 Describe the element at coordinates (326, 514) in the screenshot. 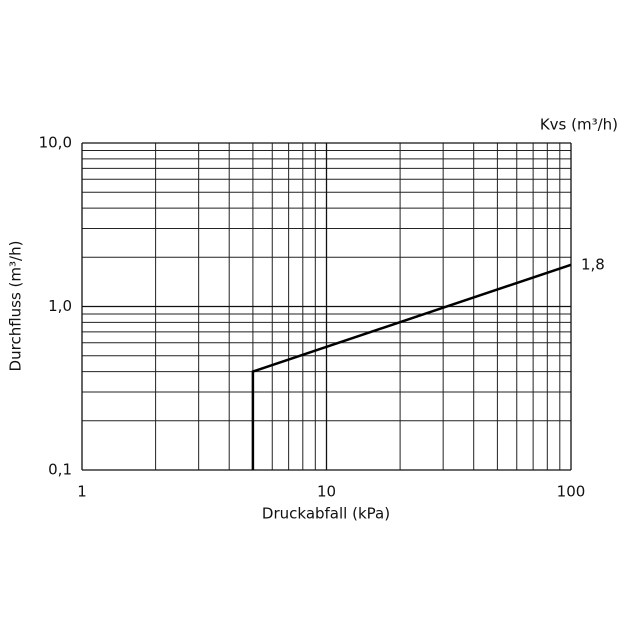

I see `x-axis-label: Druckabfall (kPa)` at that location.